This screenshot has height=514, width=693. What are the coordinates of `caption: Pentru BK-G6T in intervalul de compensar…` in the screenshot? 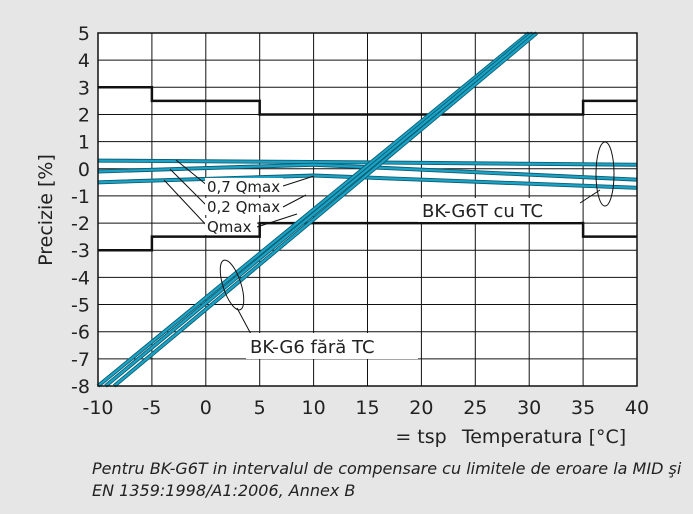 It's located at (387, 479).